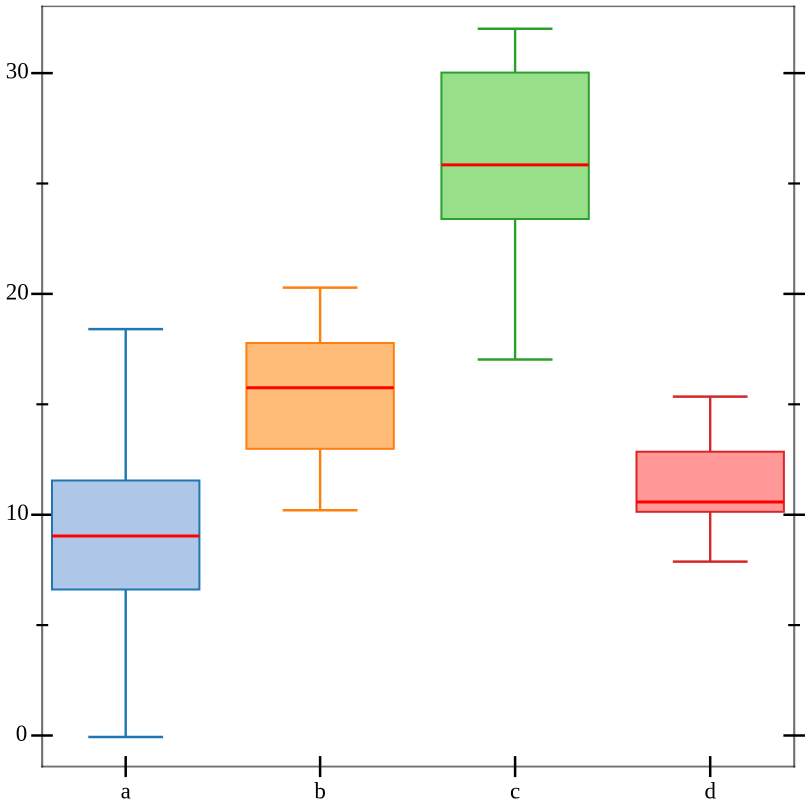 The image size is (812, 812). Describe the element at coordinates (17, 291) in the screenshot. I see `svg-text: 20` at that location.